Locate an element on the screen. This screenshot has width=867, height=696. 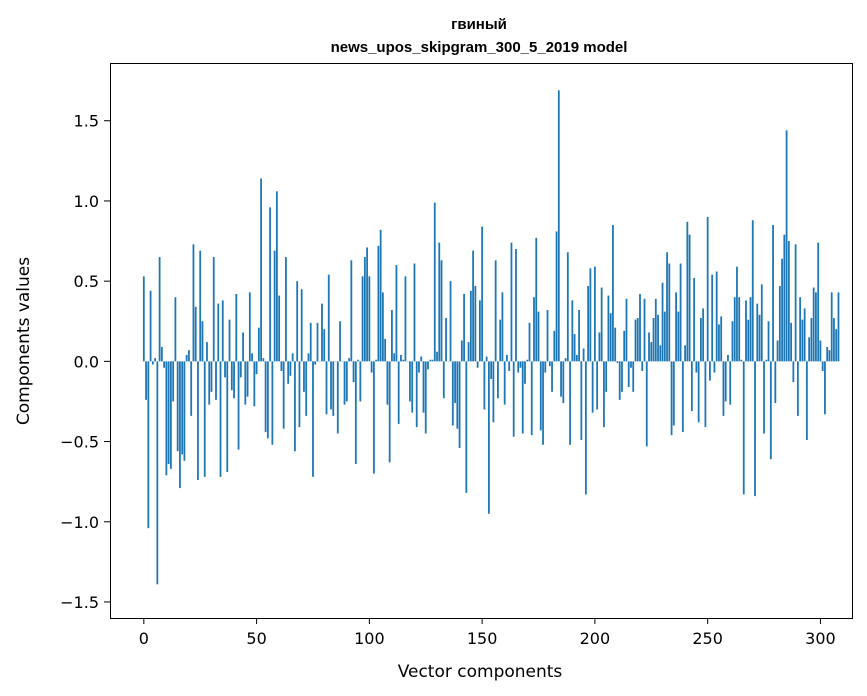
x-axis-ticks: 0 50 100 150 200 250 300 is located at coordinates (487, 633).